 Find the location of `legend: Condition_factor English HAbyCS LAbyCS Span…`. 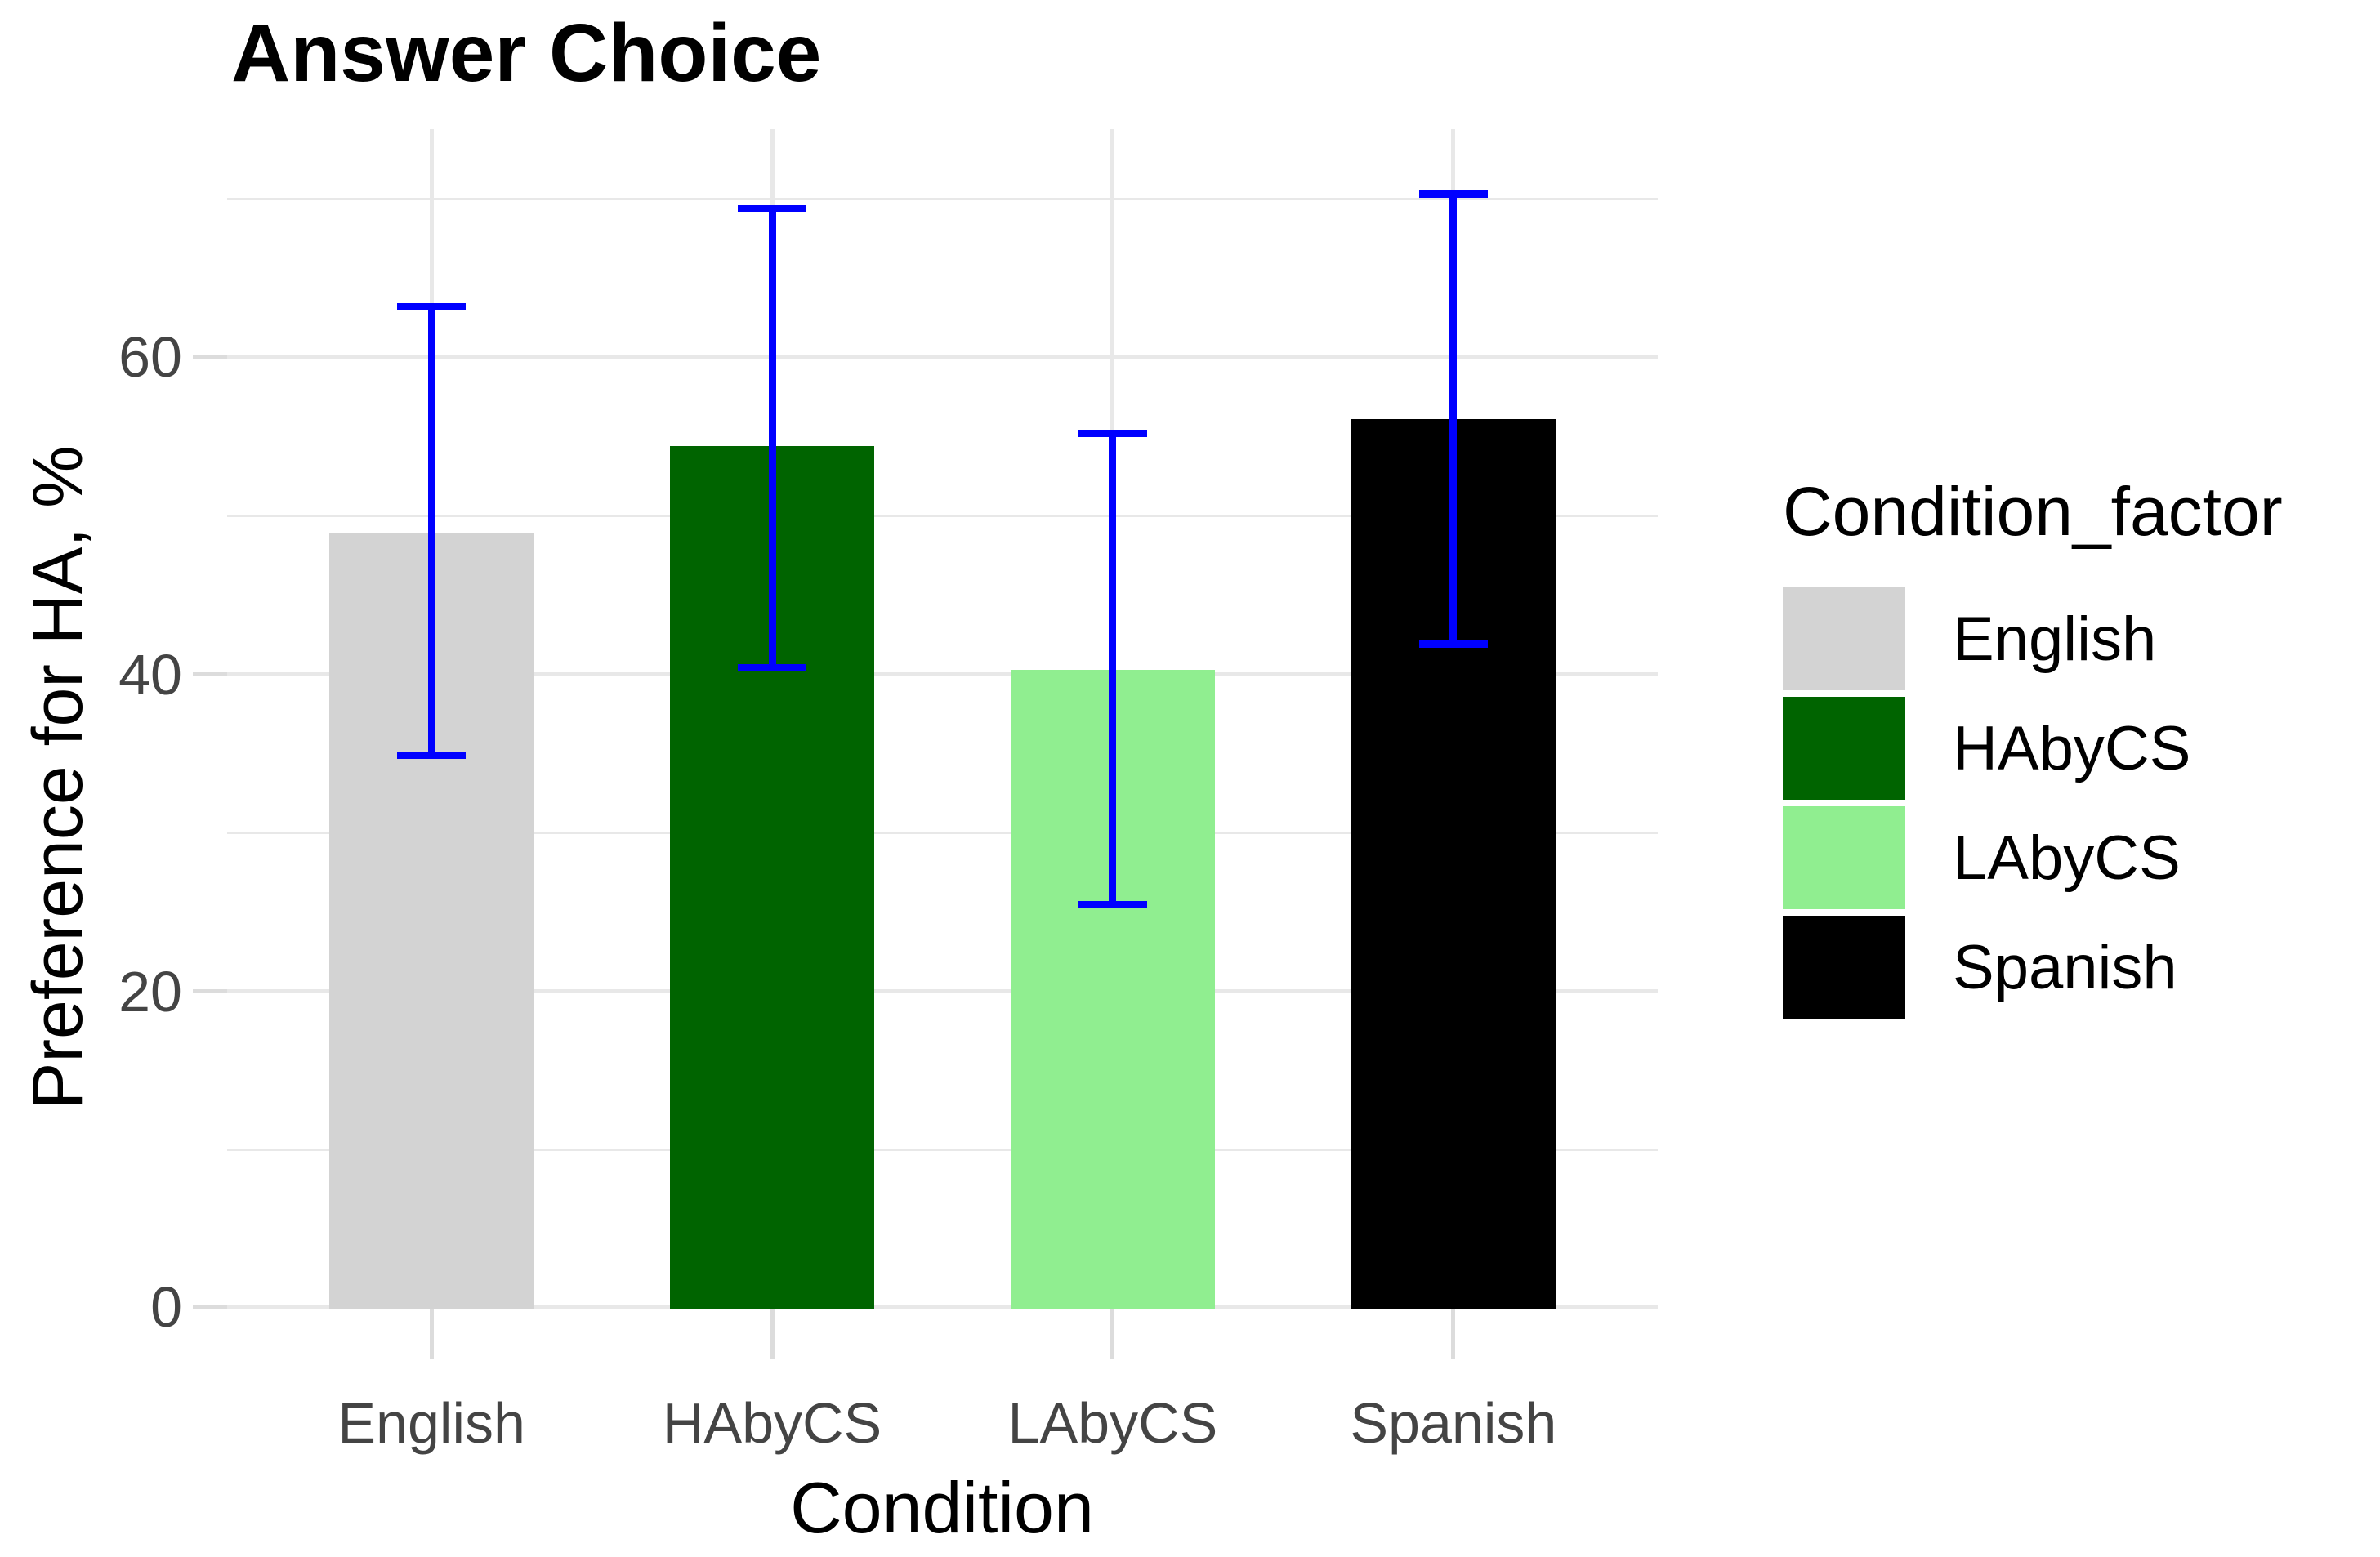

legend: Condition_factor English HAbyCS LAbyCS Span… is located at coordinates (2081, 748).